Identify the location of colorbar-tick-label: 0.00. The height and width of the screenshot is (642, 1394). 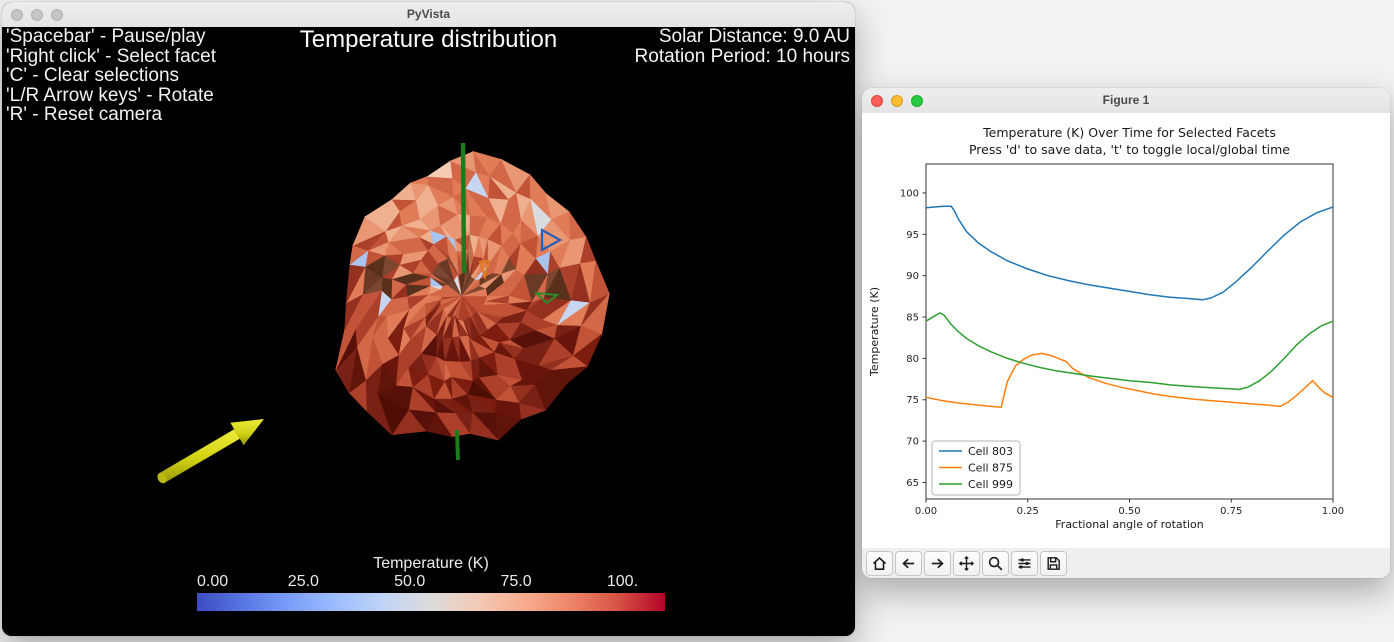
(213, 581).